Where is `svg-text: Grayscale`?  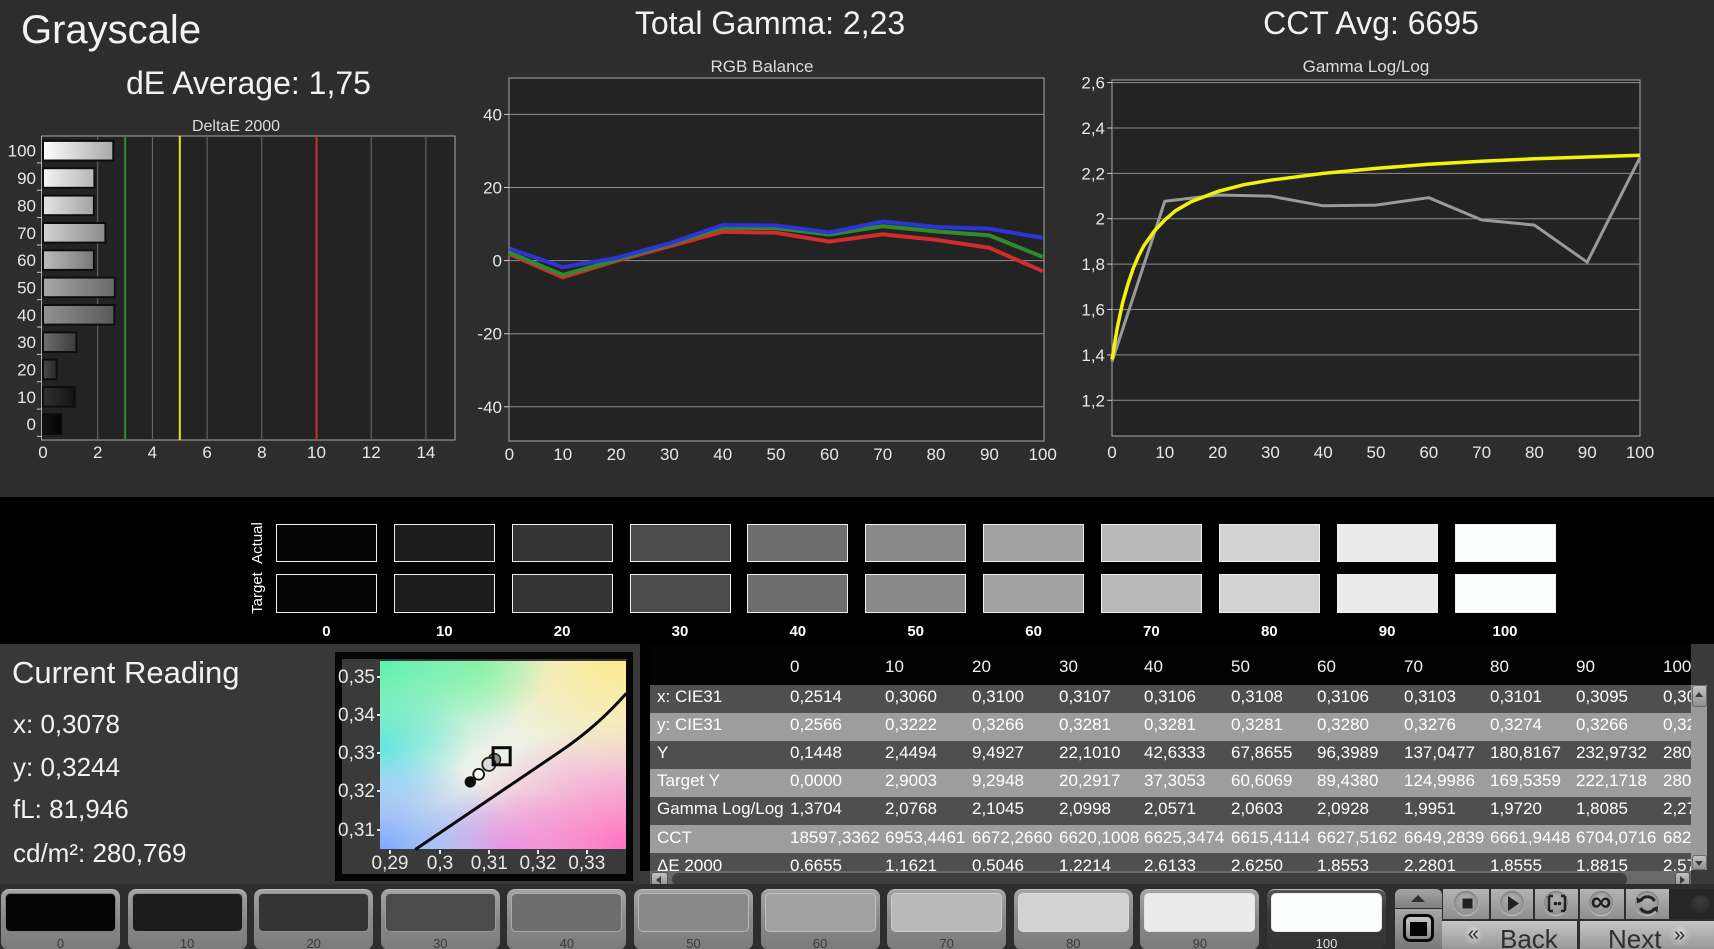
svg-text: Grayscale is located at coordinates (111, 30).